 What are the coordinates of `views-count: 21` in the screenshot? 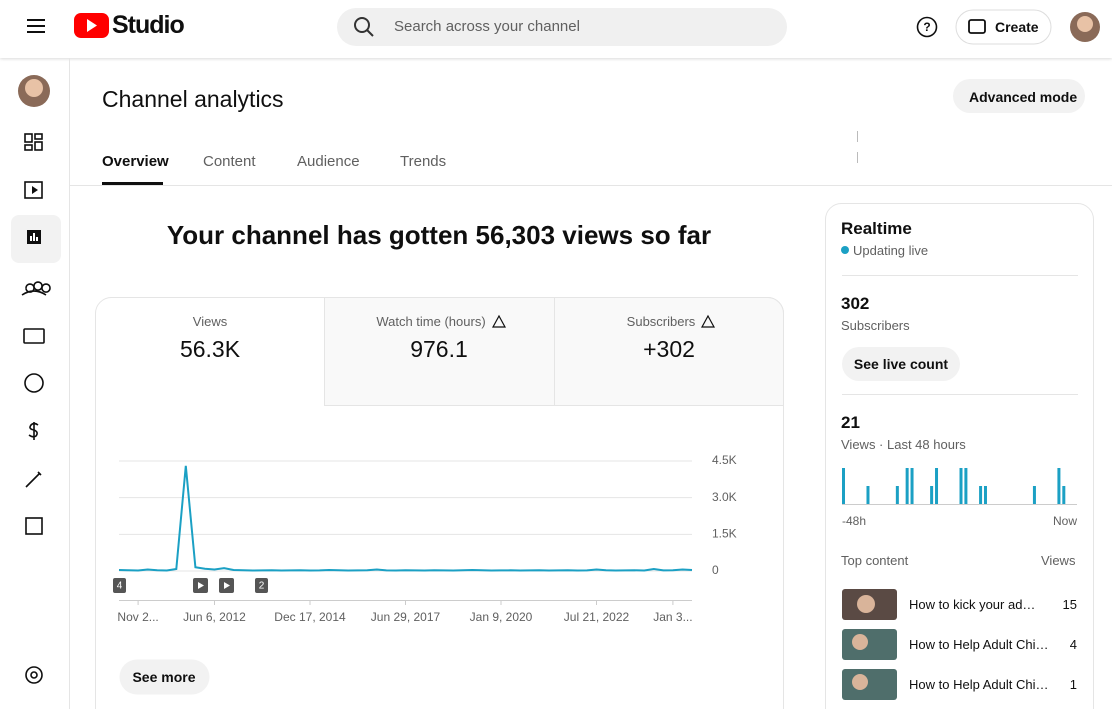 It's located at (850, 422).